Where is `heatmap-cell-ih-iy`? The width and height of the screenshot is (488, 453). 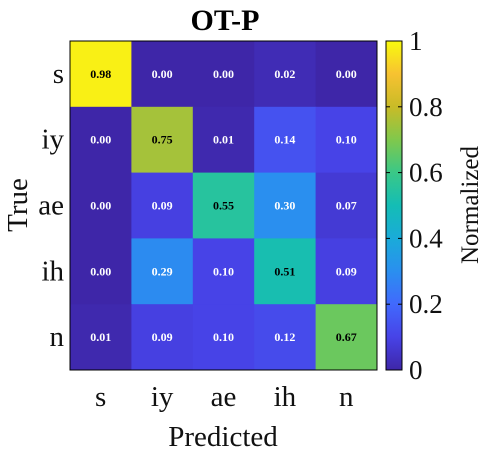 heatmap-cell-ih-iy is located at coordinates (162, 271).